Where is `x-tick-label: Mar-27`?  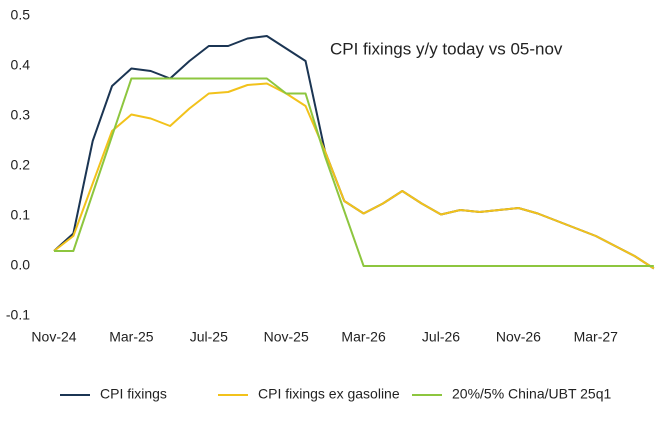
x-tick-label: Mar-27 is located at coordinates (596, 337).